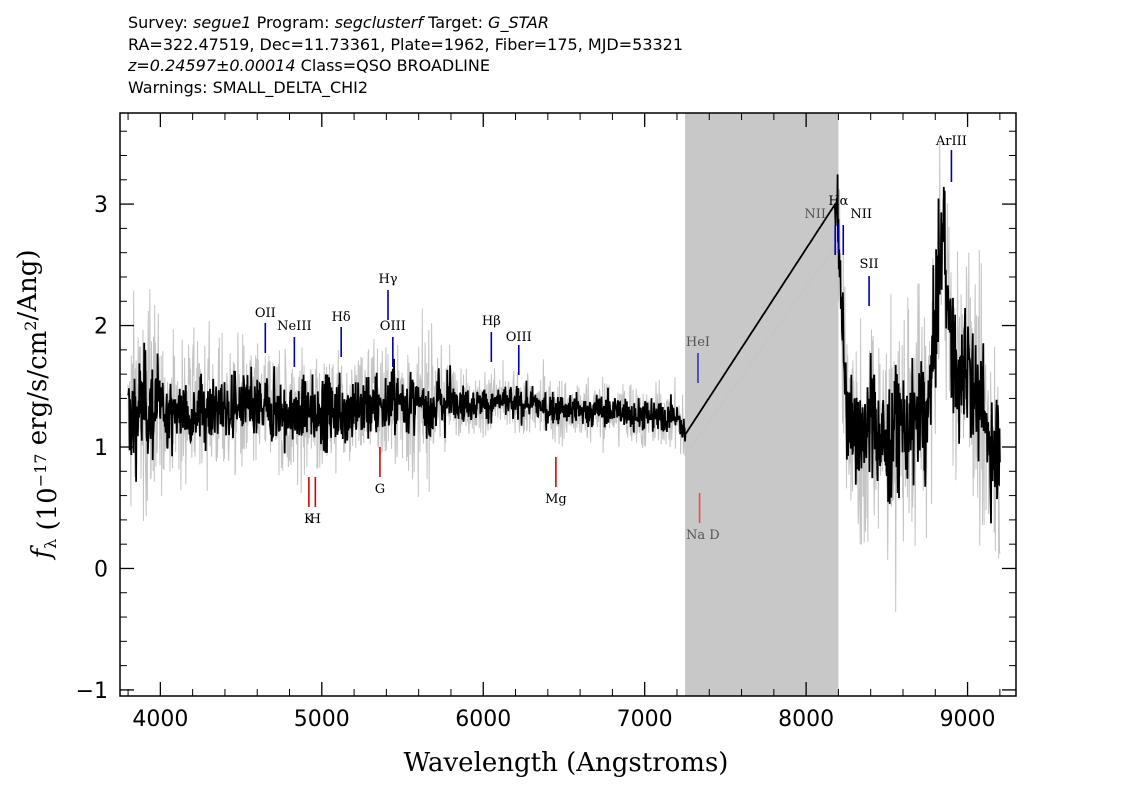 The height and width of the screenshot is (810, 1134). I want to click on y-tick-label: 1, so click(101, 448).